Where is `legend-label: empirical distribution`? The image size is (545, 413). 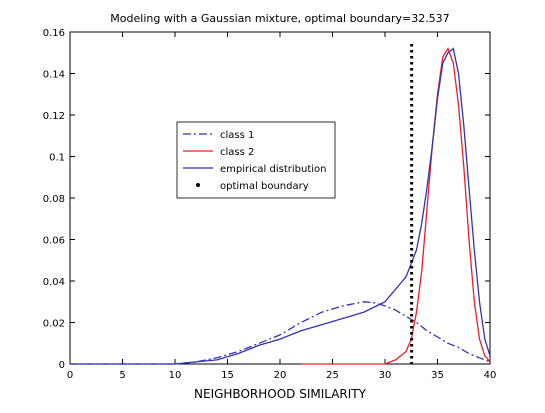
legend-label: empirical distribution is located at coordinates (273, 169).